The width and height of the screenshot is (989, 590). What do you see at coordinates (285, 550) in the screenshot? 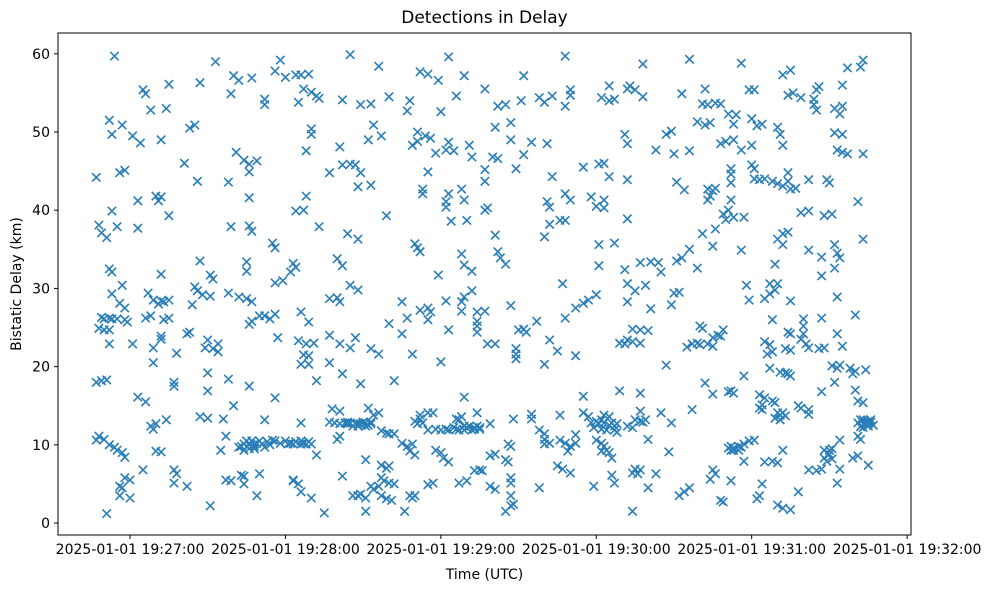
I see `x-tick-label: 2025-01-01 19:28:00` at bounding box center [285, 550].